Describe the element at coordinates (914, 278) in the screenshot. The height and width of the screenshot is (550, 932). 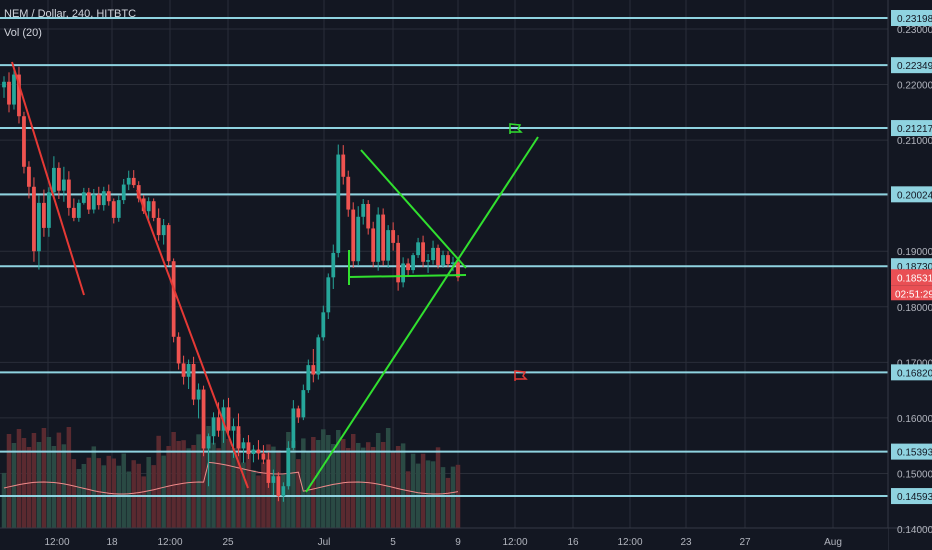
I see `last-price-label: 0.18531` at that location.